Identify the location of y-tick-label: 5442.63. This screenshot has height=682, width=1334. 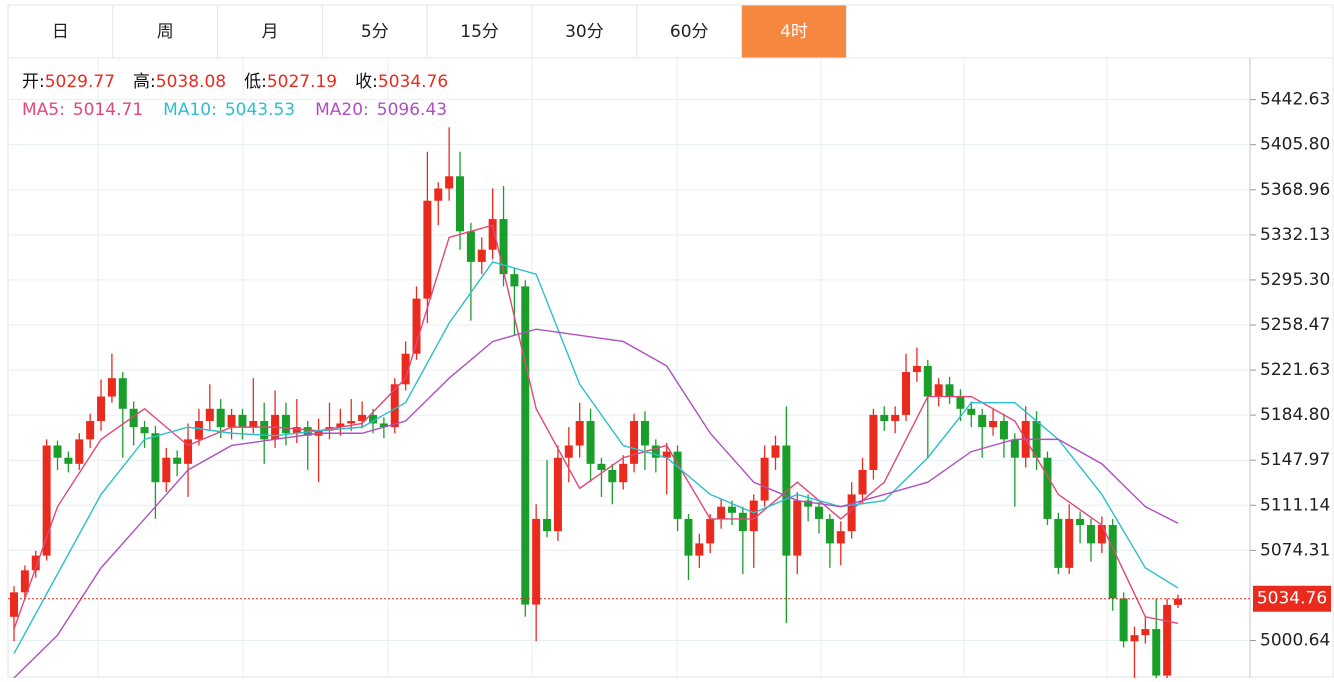
(1295, 100).